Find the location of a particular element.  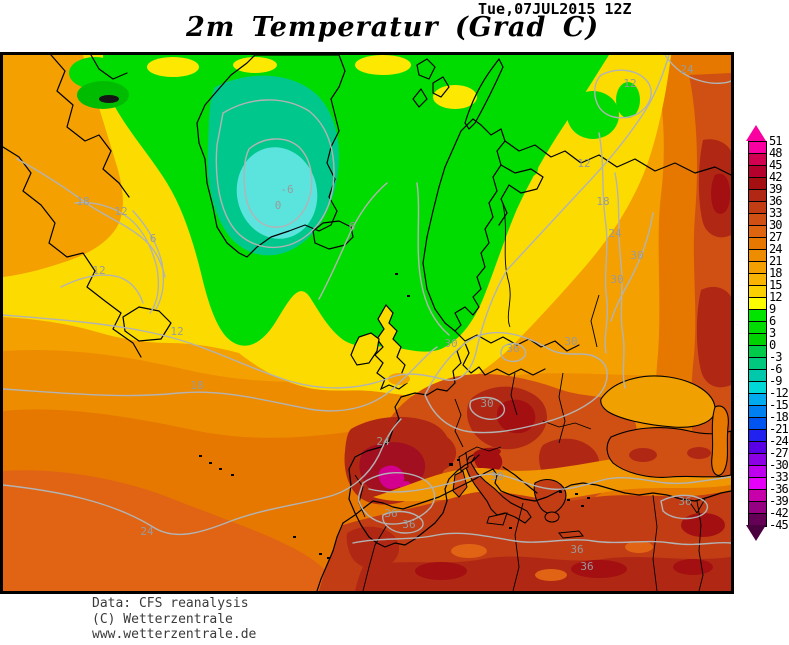

run-timestamp: Tue,07JUL2015 12Z is located at coordinates (555, 9).